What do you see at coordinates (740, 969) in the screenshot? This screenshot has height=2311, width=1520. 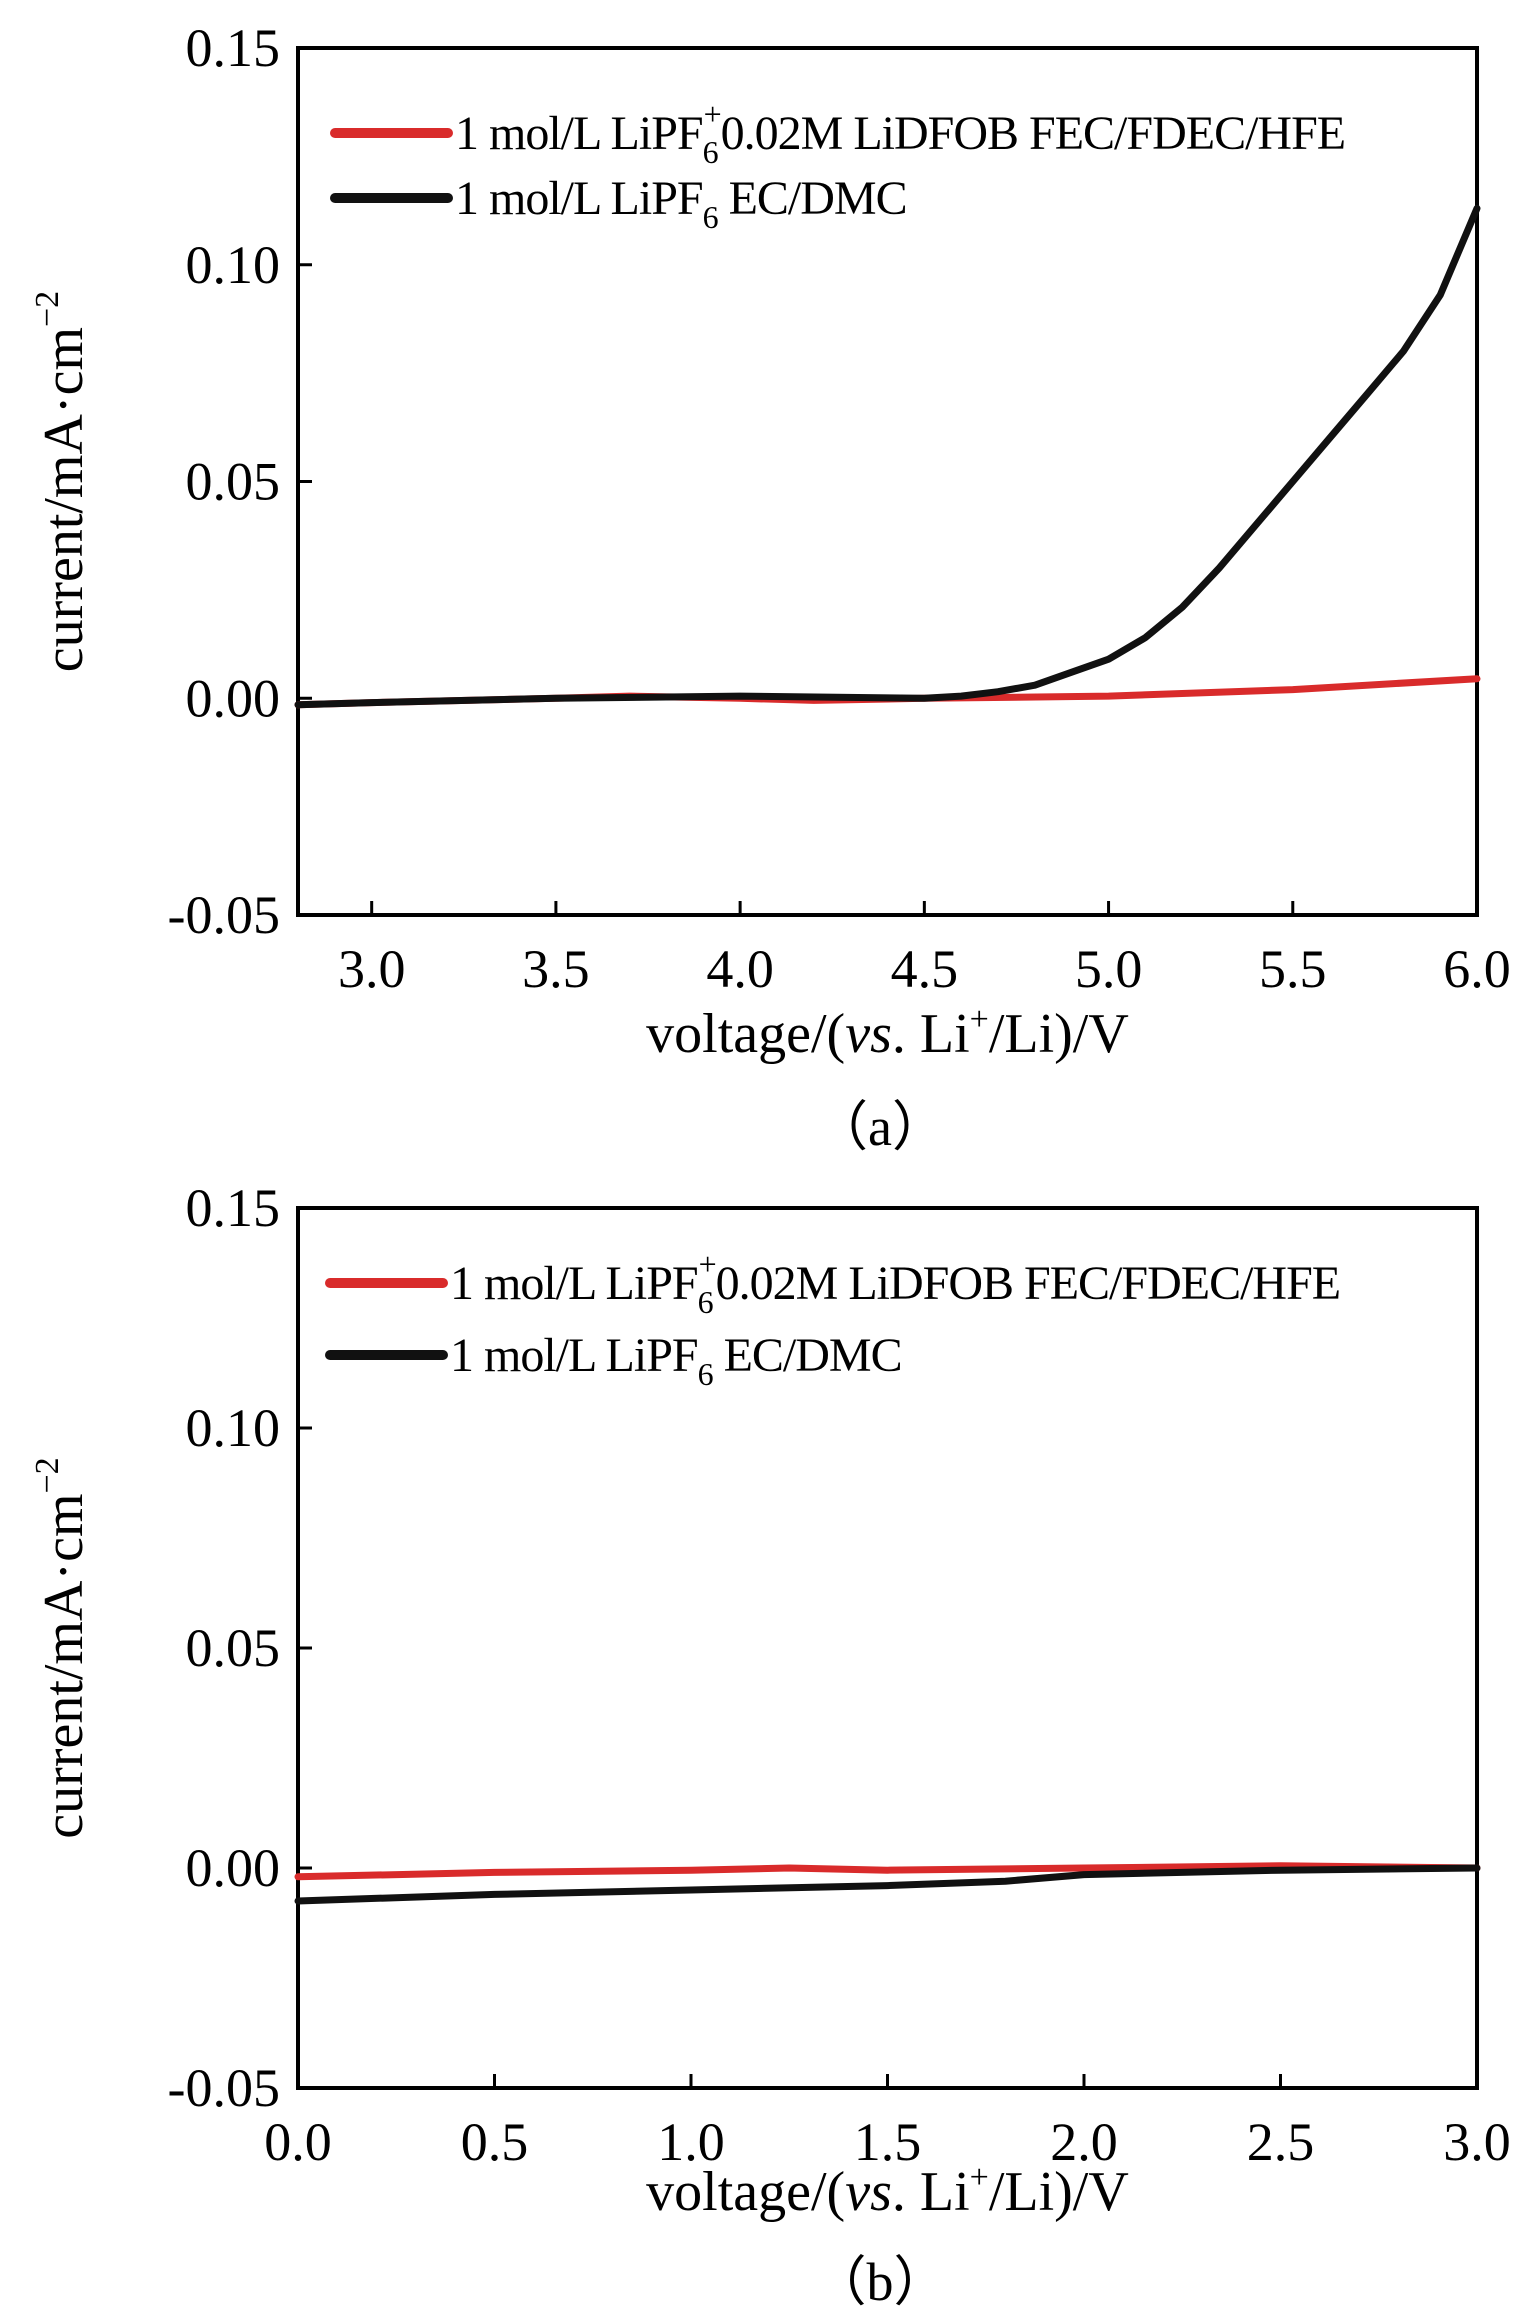 I see `x-tick-label: 4.0` at bounding box center [740, 969].